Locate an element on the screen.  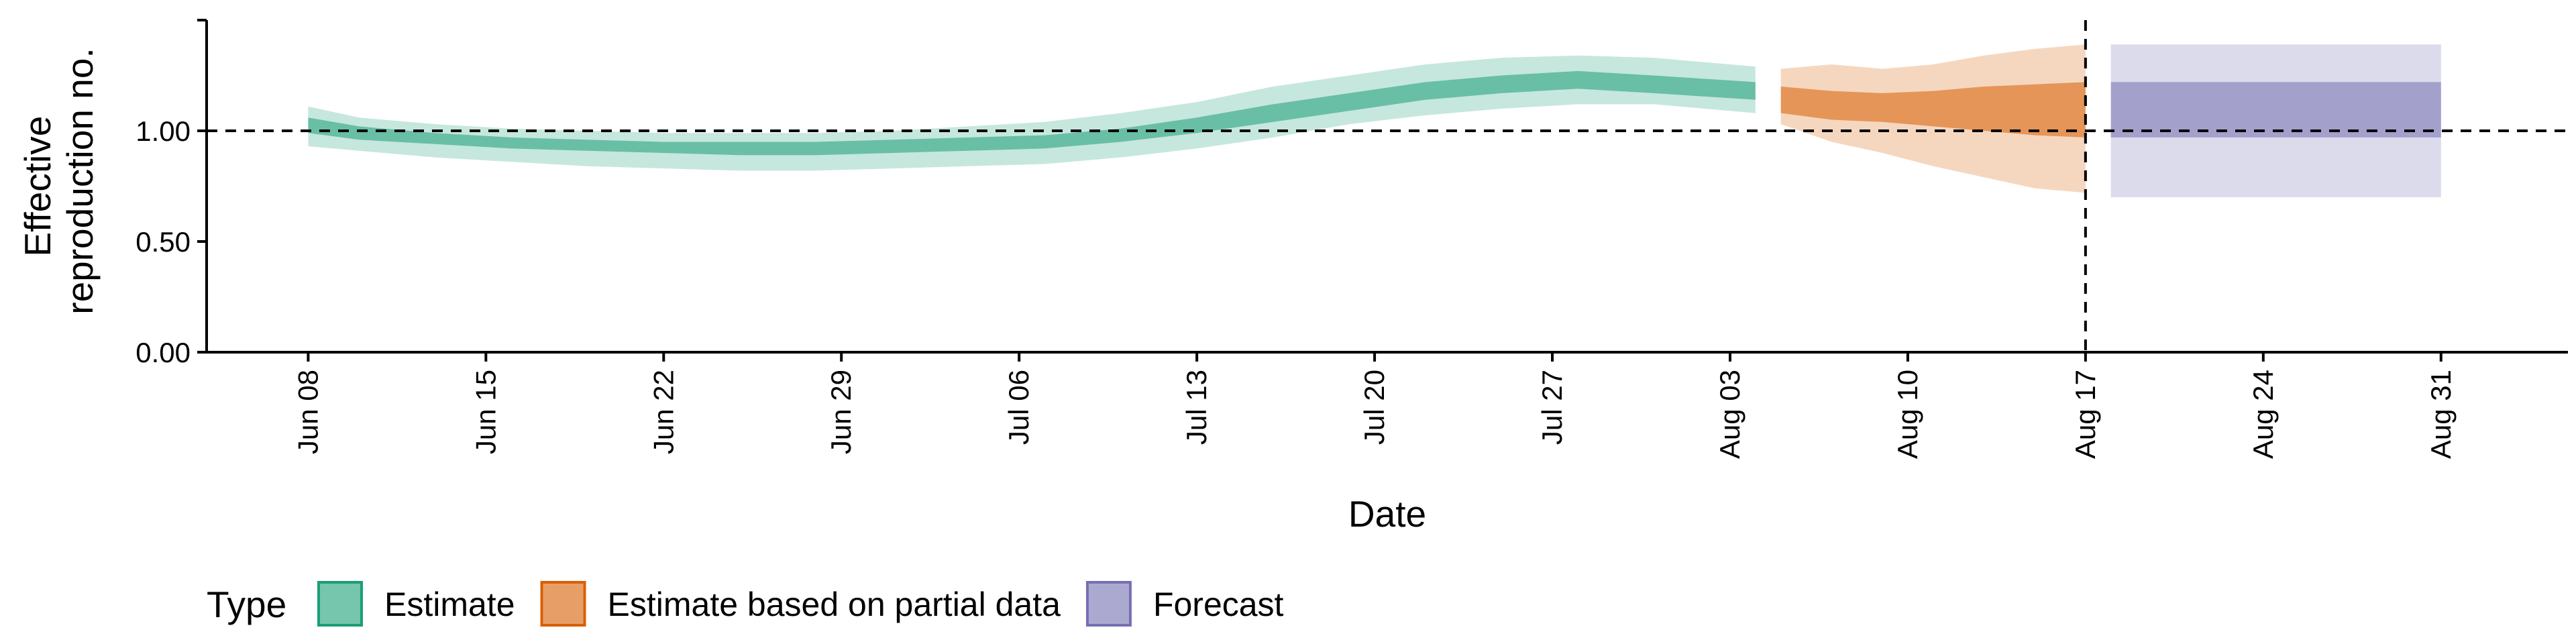
x-tick-label: Jun 29 is located at coordinates (841, 412).